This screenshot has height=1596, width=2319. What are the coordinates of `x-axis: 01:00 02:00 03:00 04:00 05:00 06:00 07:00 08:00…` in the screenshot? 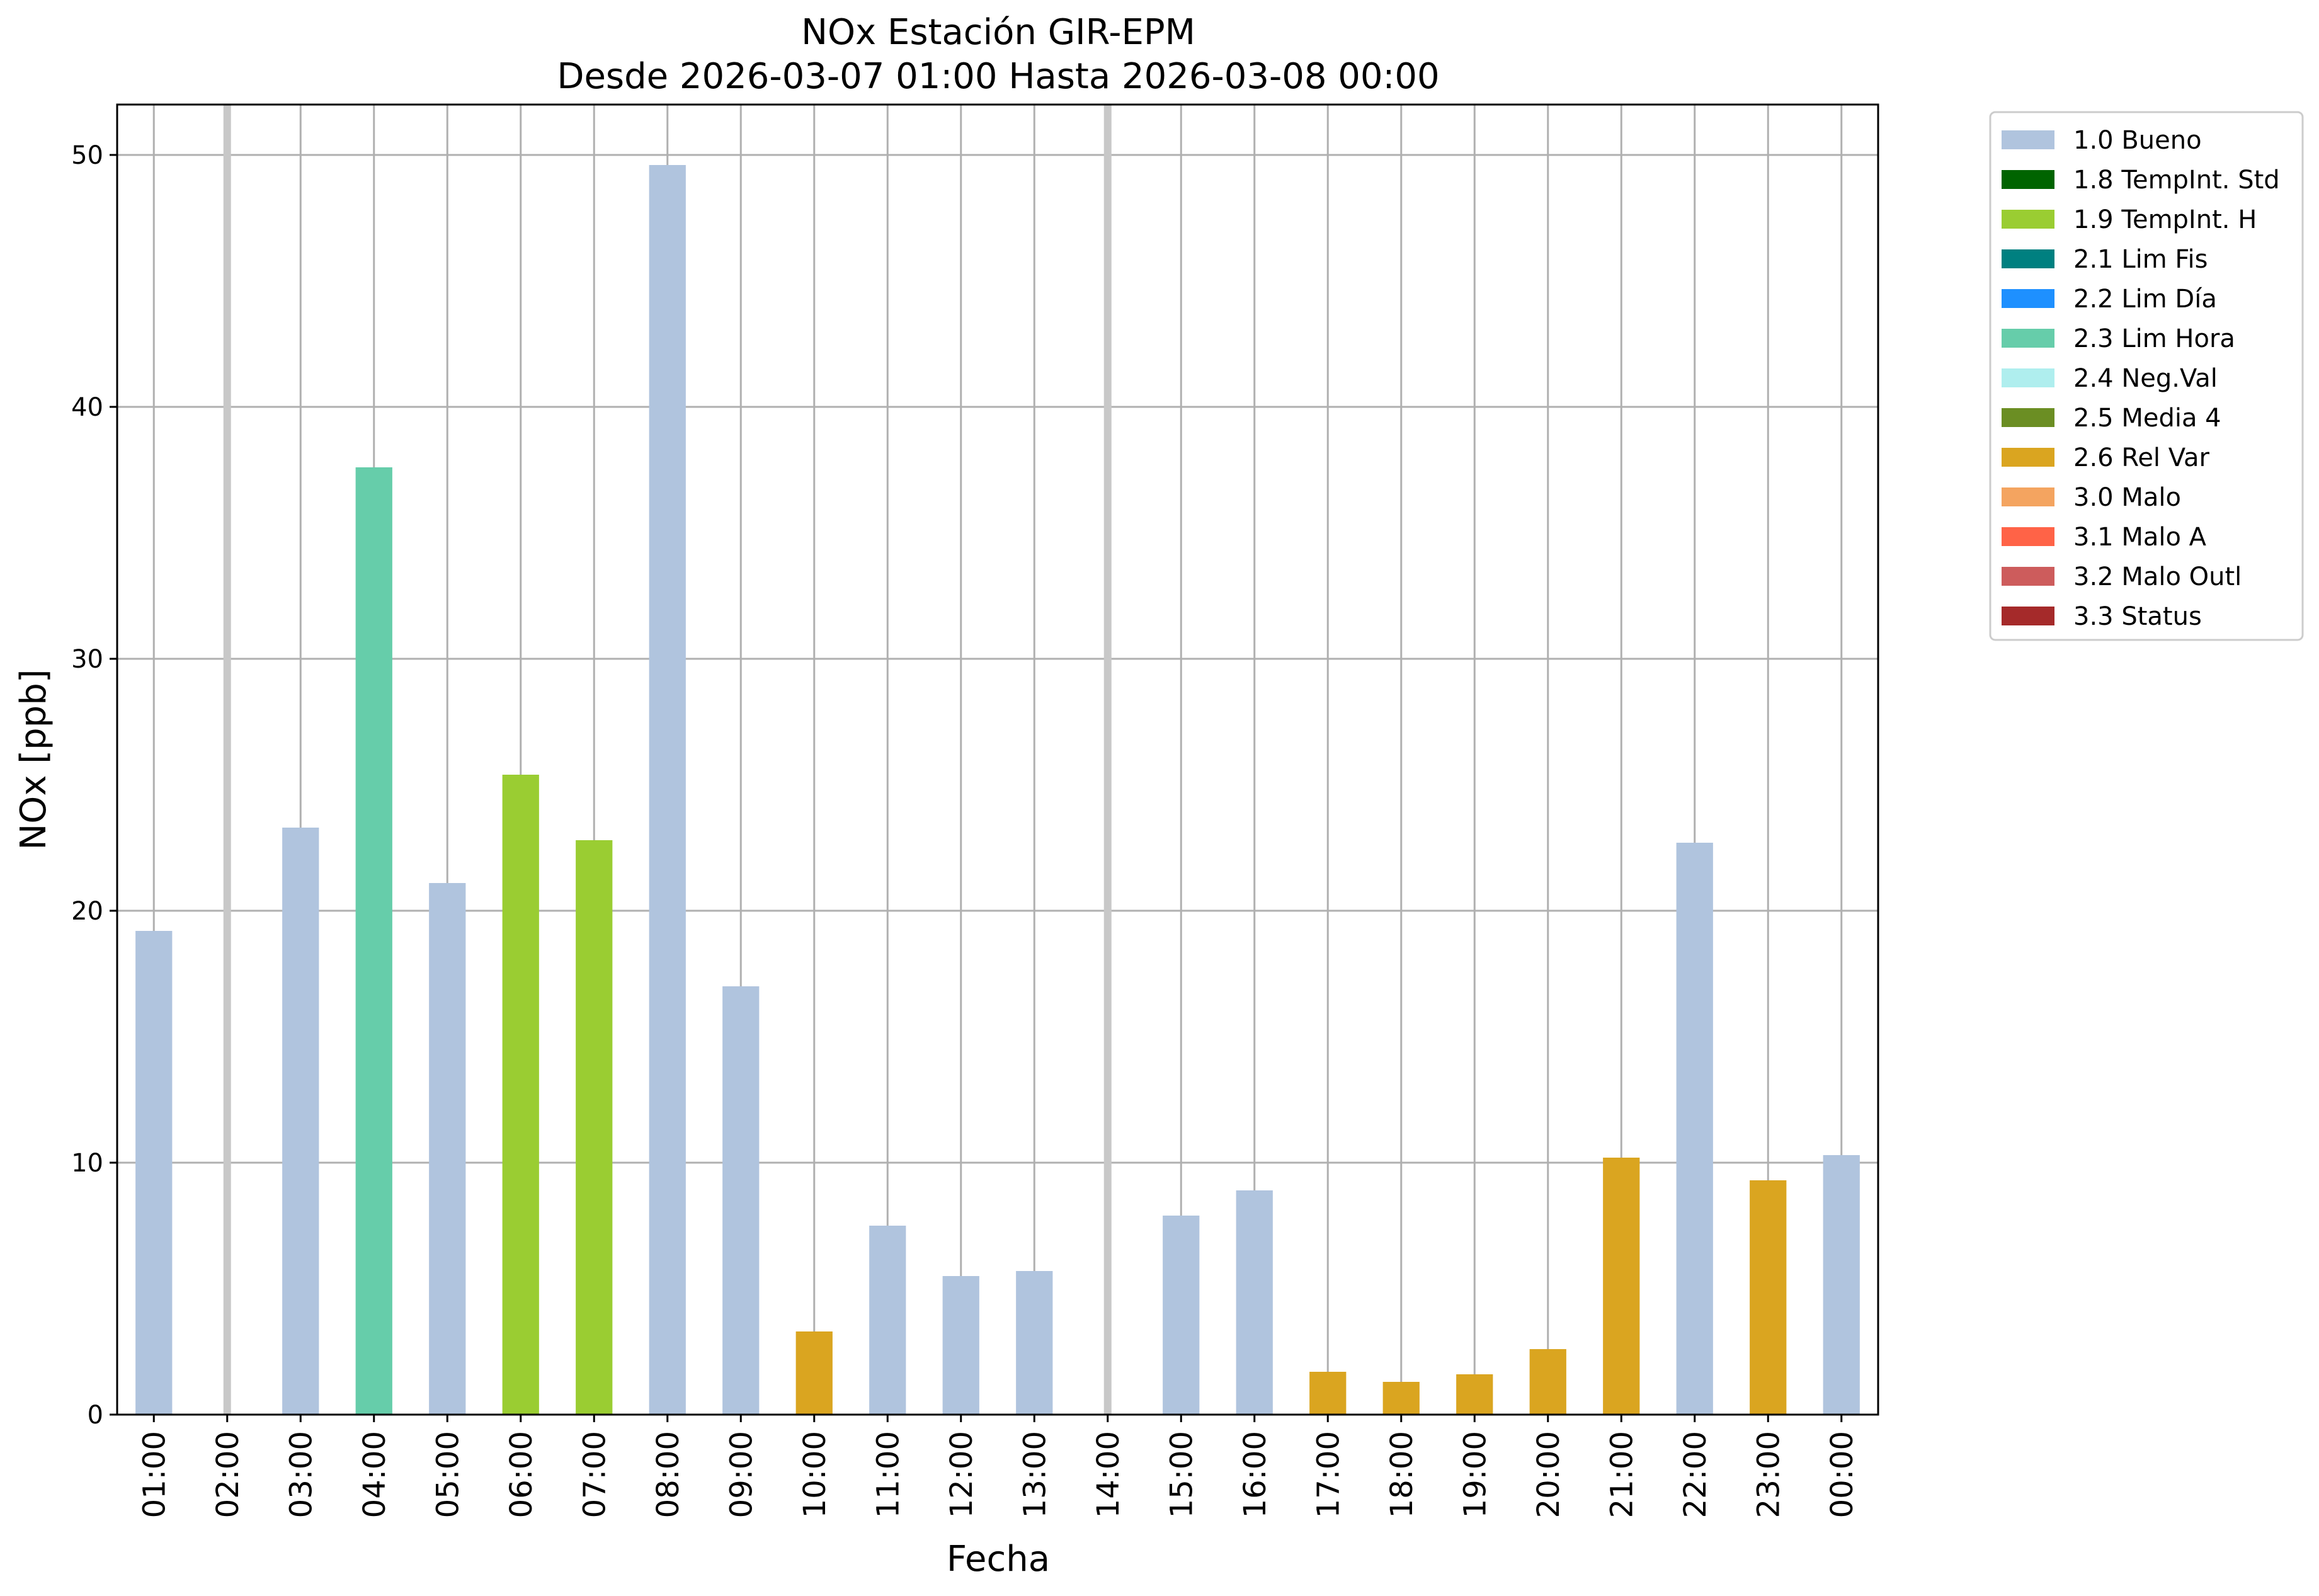 It's located at (998, 1466).